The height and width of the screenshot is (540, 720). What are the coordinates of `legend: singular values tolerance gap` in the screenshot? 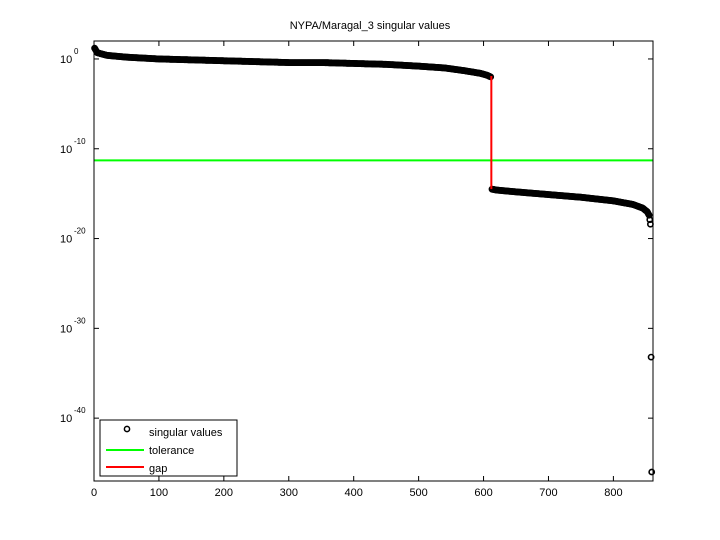 It's located at (168, 448).